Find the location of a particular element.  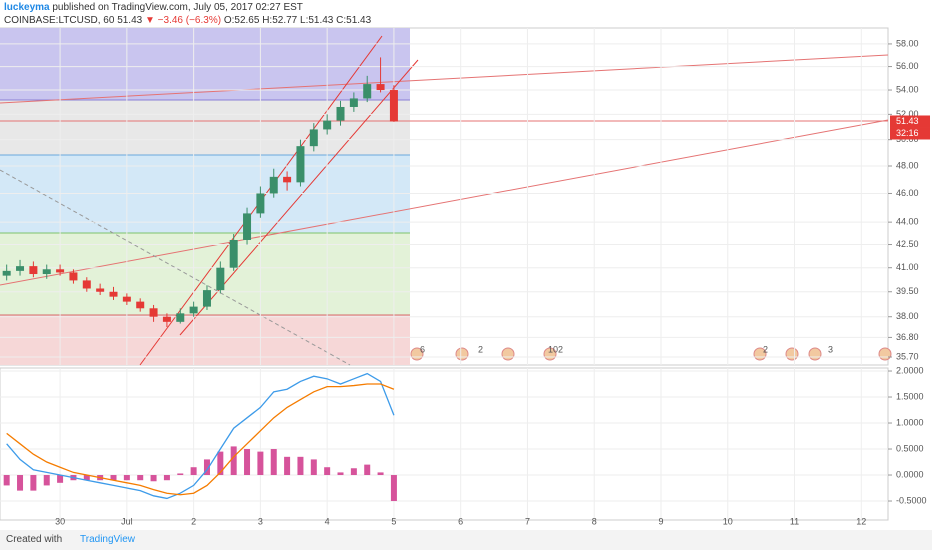

y-tick-label: 48.00 is located at coordinates (907, 165).